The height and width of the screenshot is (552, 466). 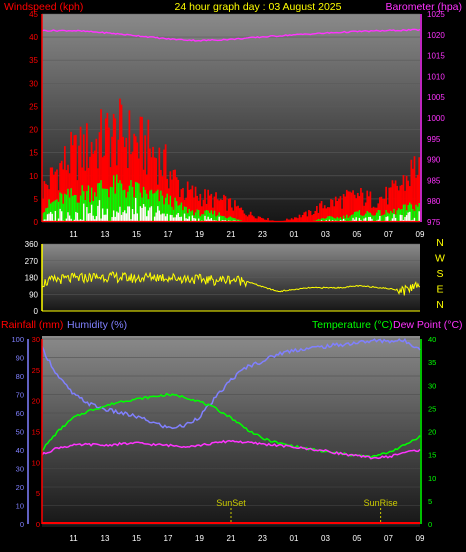 I want to click on wind-tick-label: 25, so click(x=33, y=106).